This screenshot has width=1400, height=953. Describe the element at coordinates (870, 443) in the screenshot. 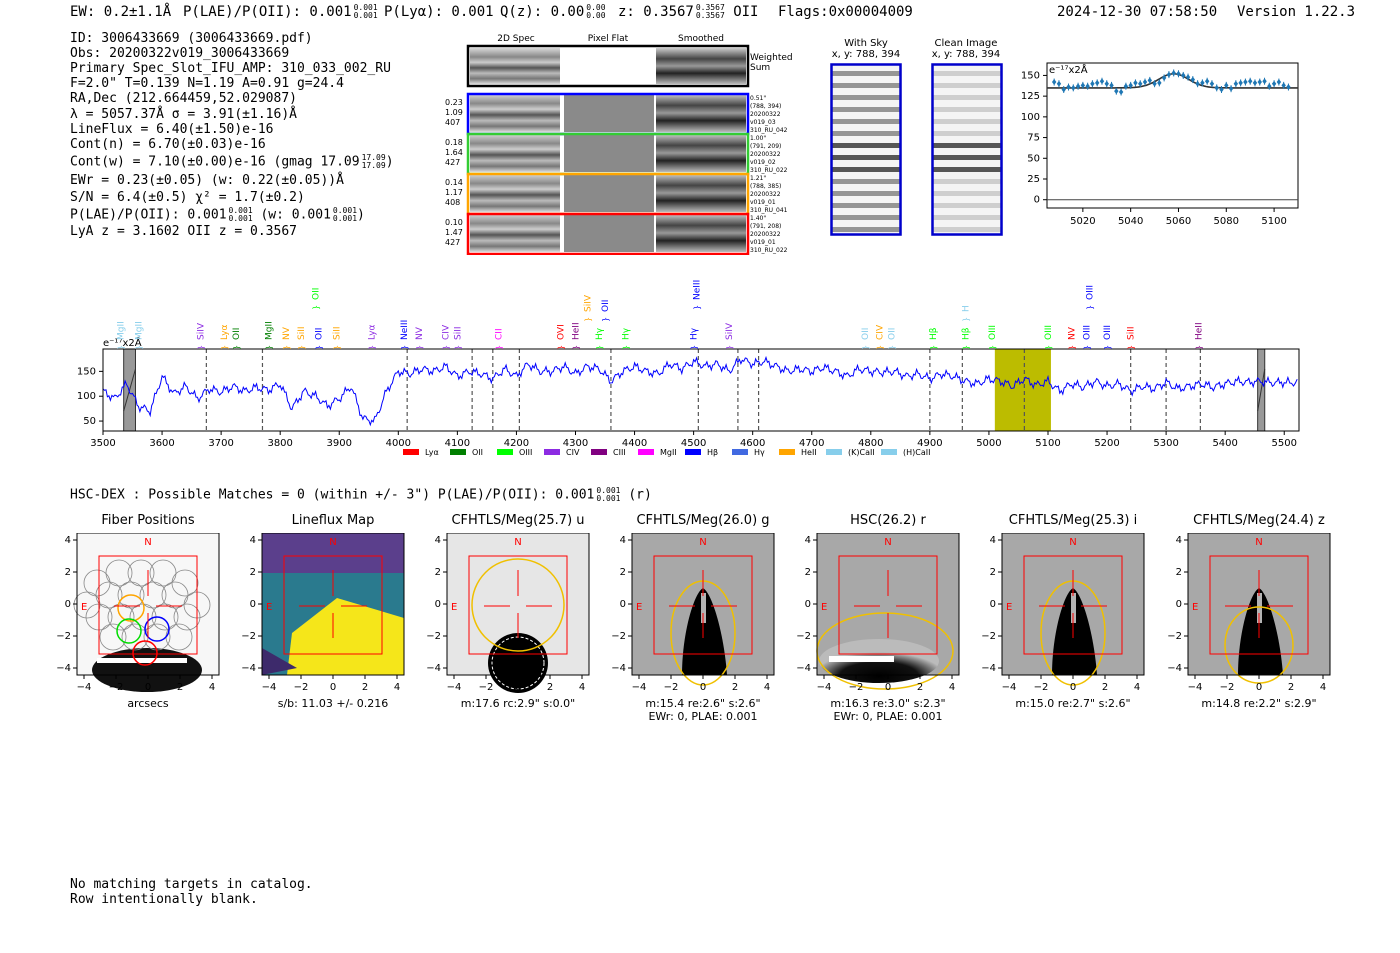

I see `spec-xtick-label: 4800` at that location.